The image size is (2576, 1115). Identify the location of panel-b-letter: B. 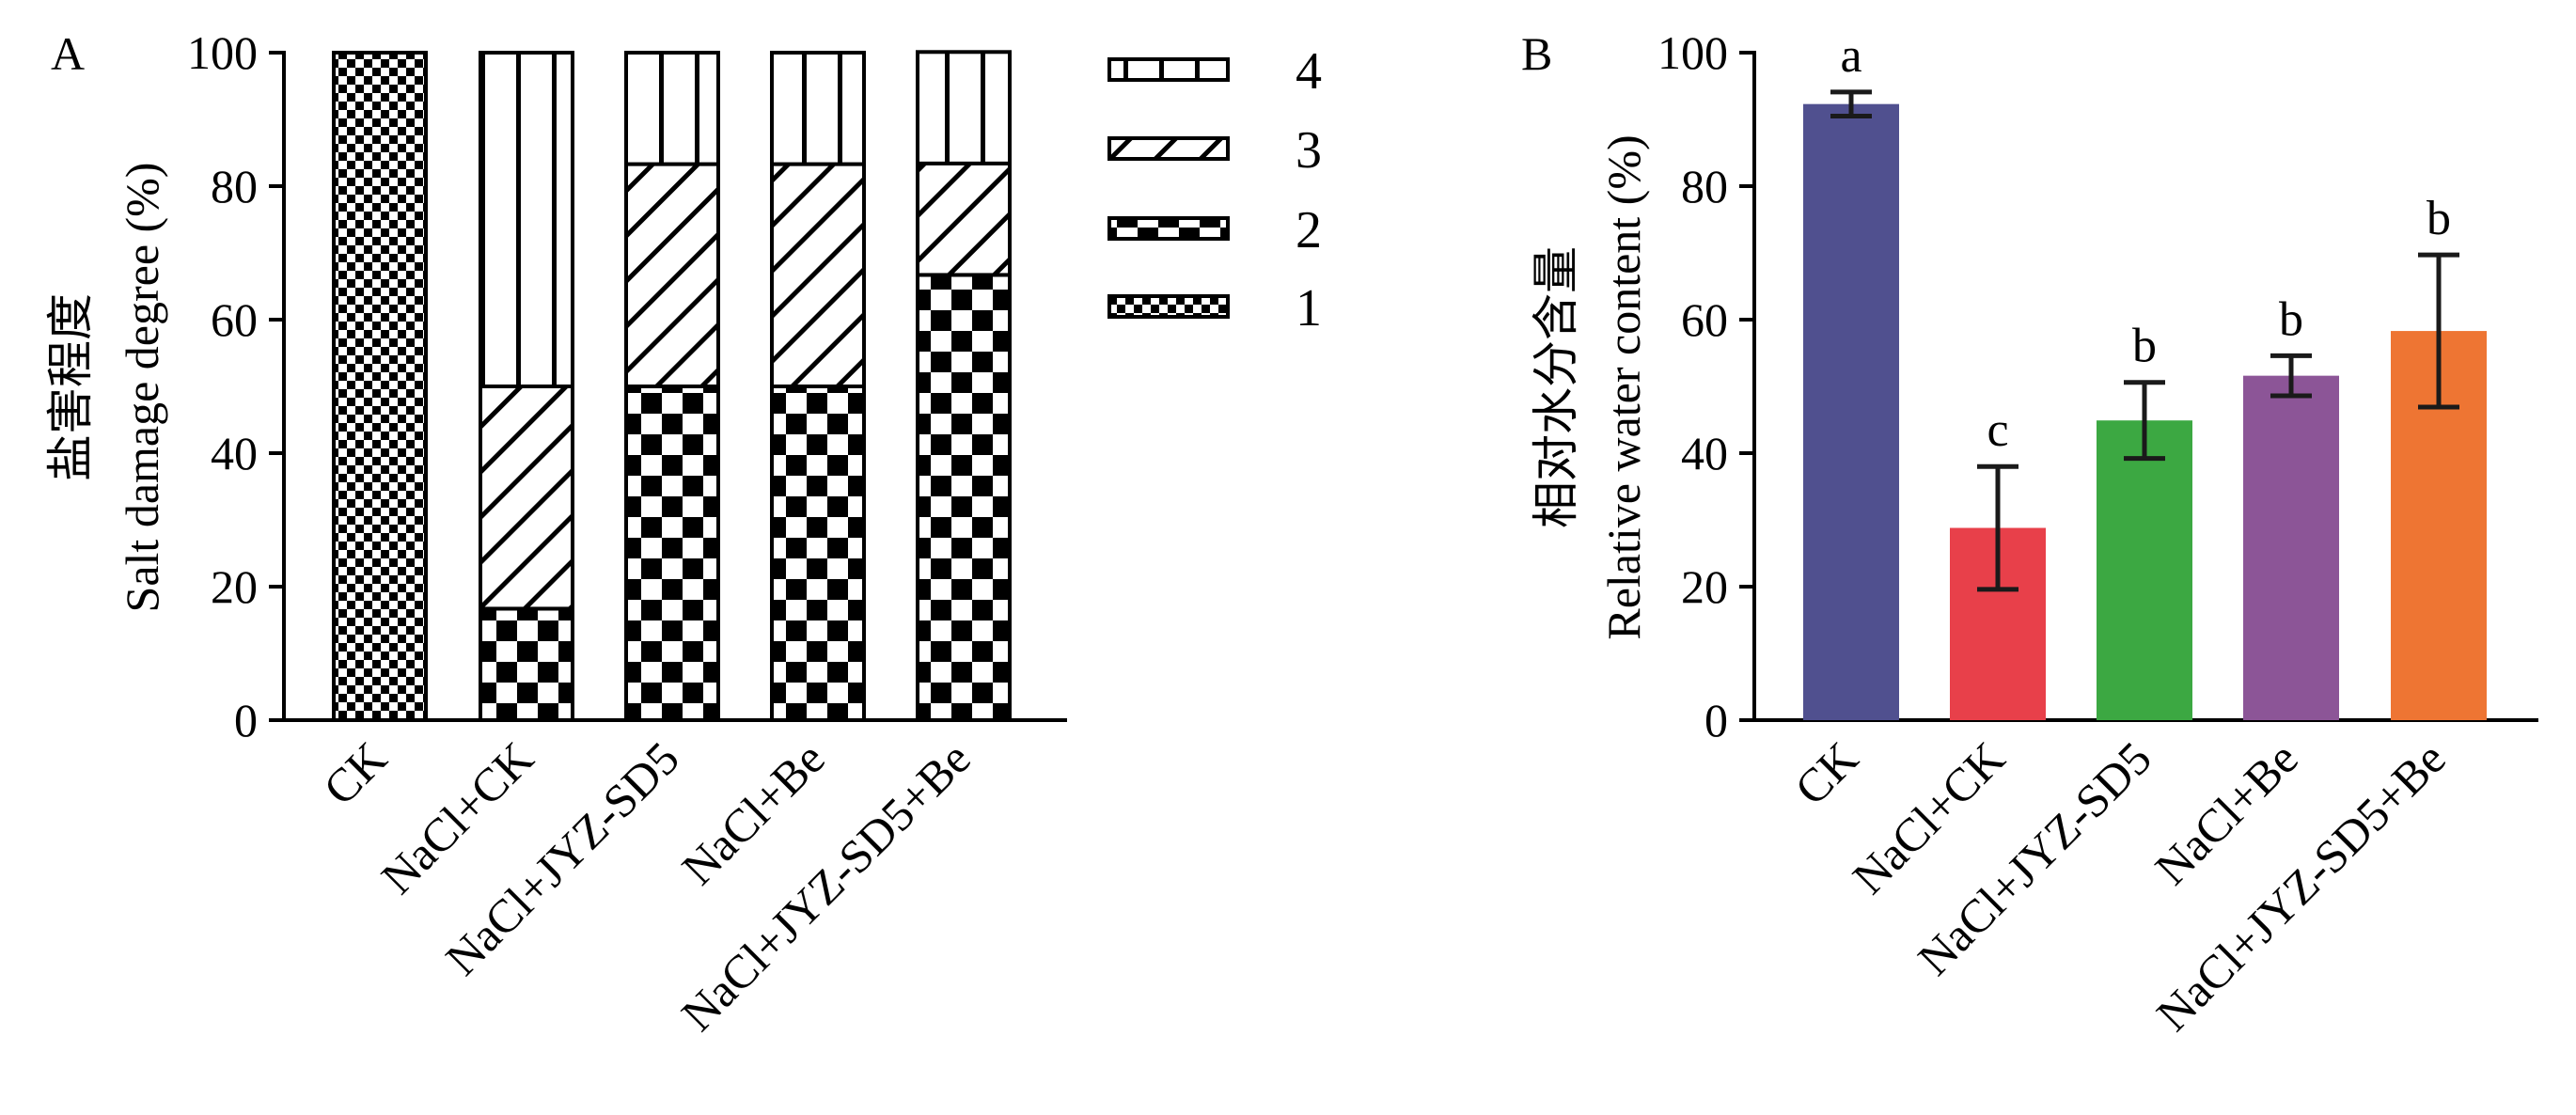
(1537, 53).